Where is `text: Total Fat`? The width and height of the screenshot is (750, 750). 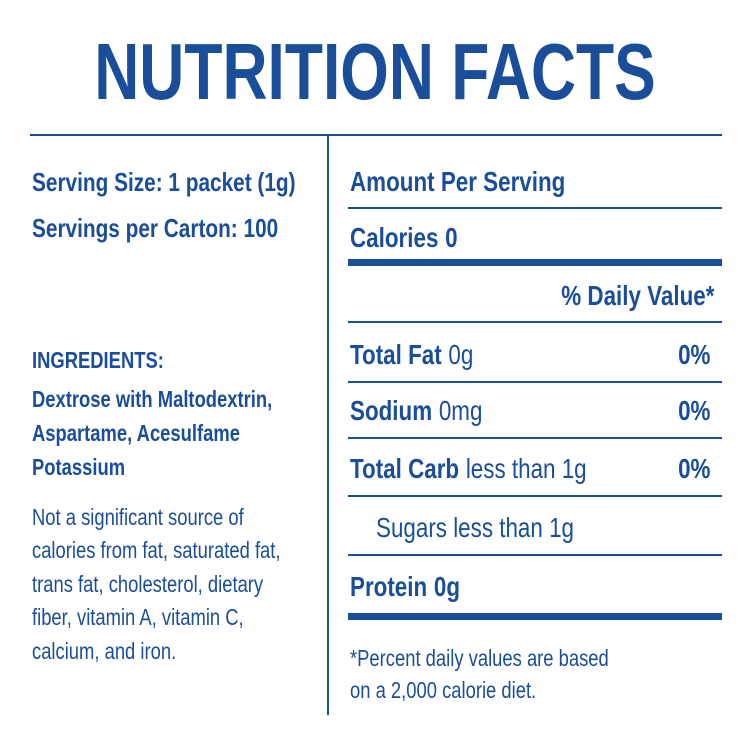
text: Total Fat is located at coordinates (396, 354).